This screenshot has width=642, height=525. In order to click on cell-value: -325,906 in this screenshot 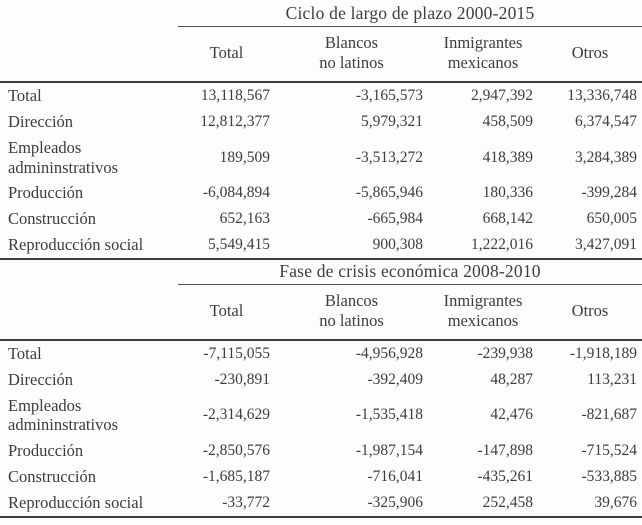, I will do `click(351, 503)`.